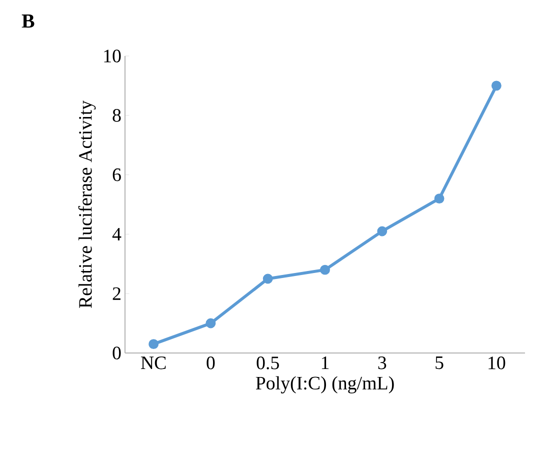 This screenshot has width=542, height=451. I want to click on y-tick-label: 8, so click(116, 115).